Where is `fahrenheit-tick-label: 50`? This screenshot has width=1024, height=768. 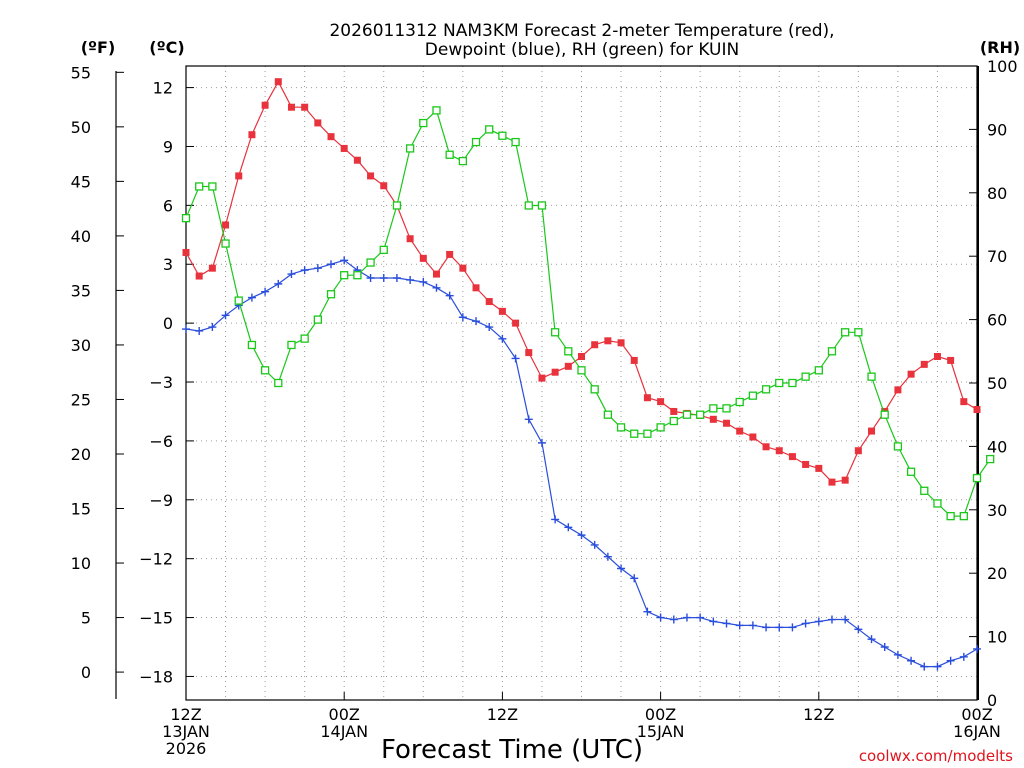 fahrenheit-tick-label: 50 is located at coordinates (81, 127).